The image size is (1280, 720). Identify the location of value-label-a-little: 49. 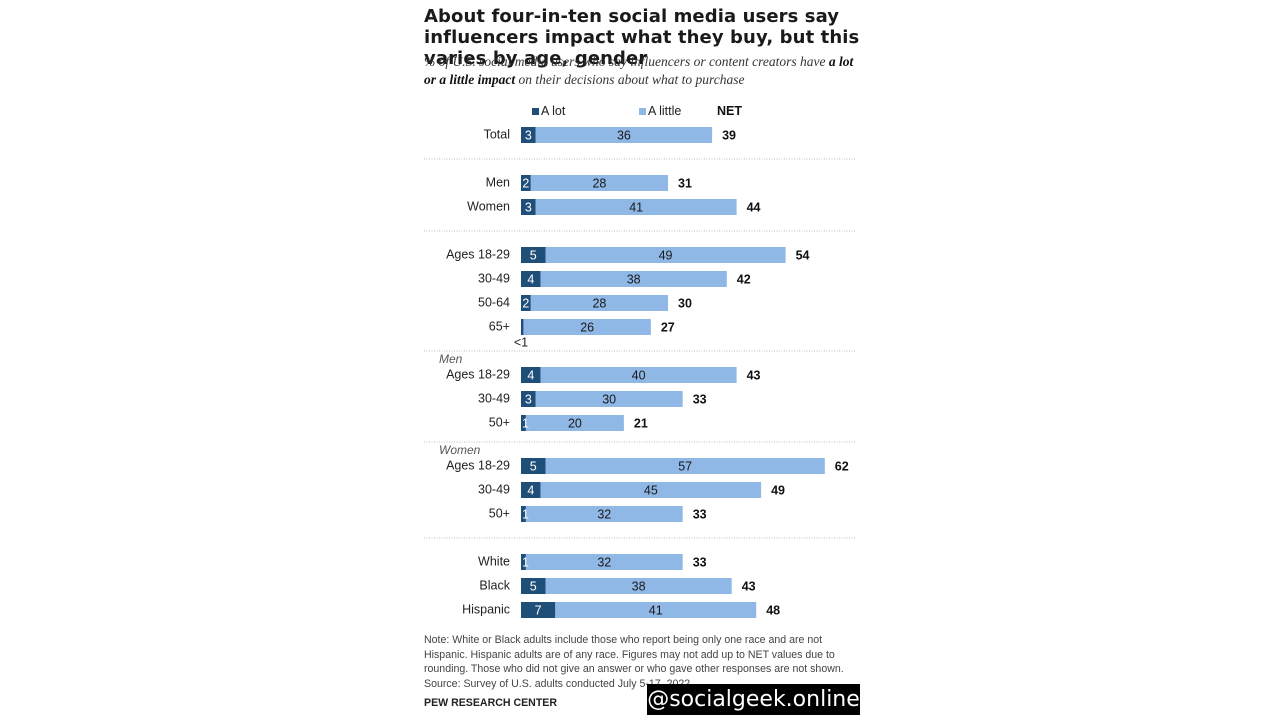
(666, 255).